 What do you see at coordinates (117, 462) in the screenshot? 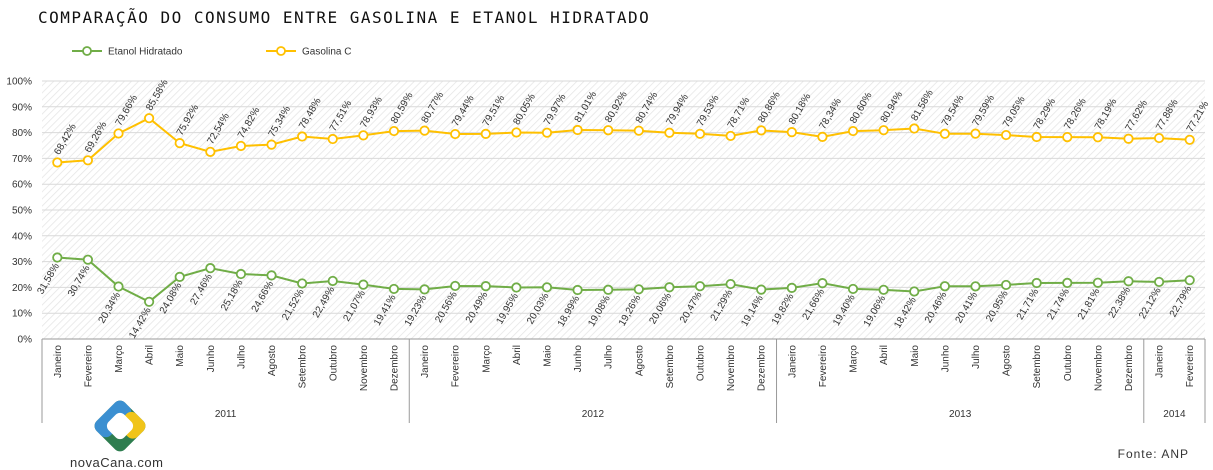
I see `logo-wordmark: novaCana.com` at bounding box center [117, 462].